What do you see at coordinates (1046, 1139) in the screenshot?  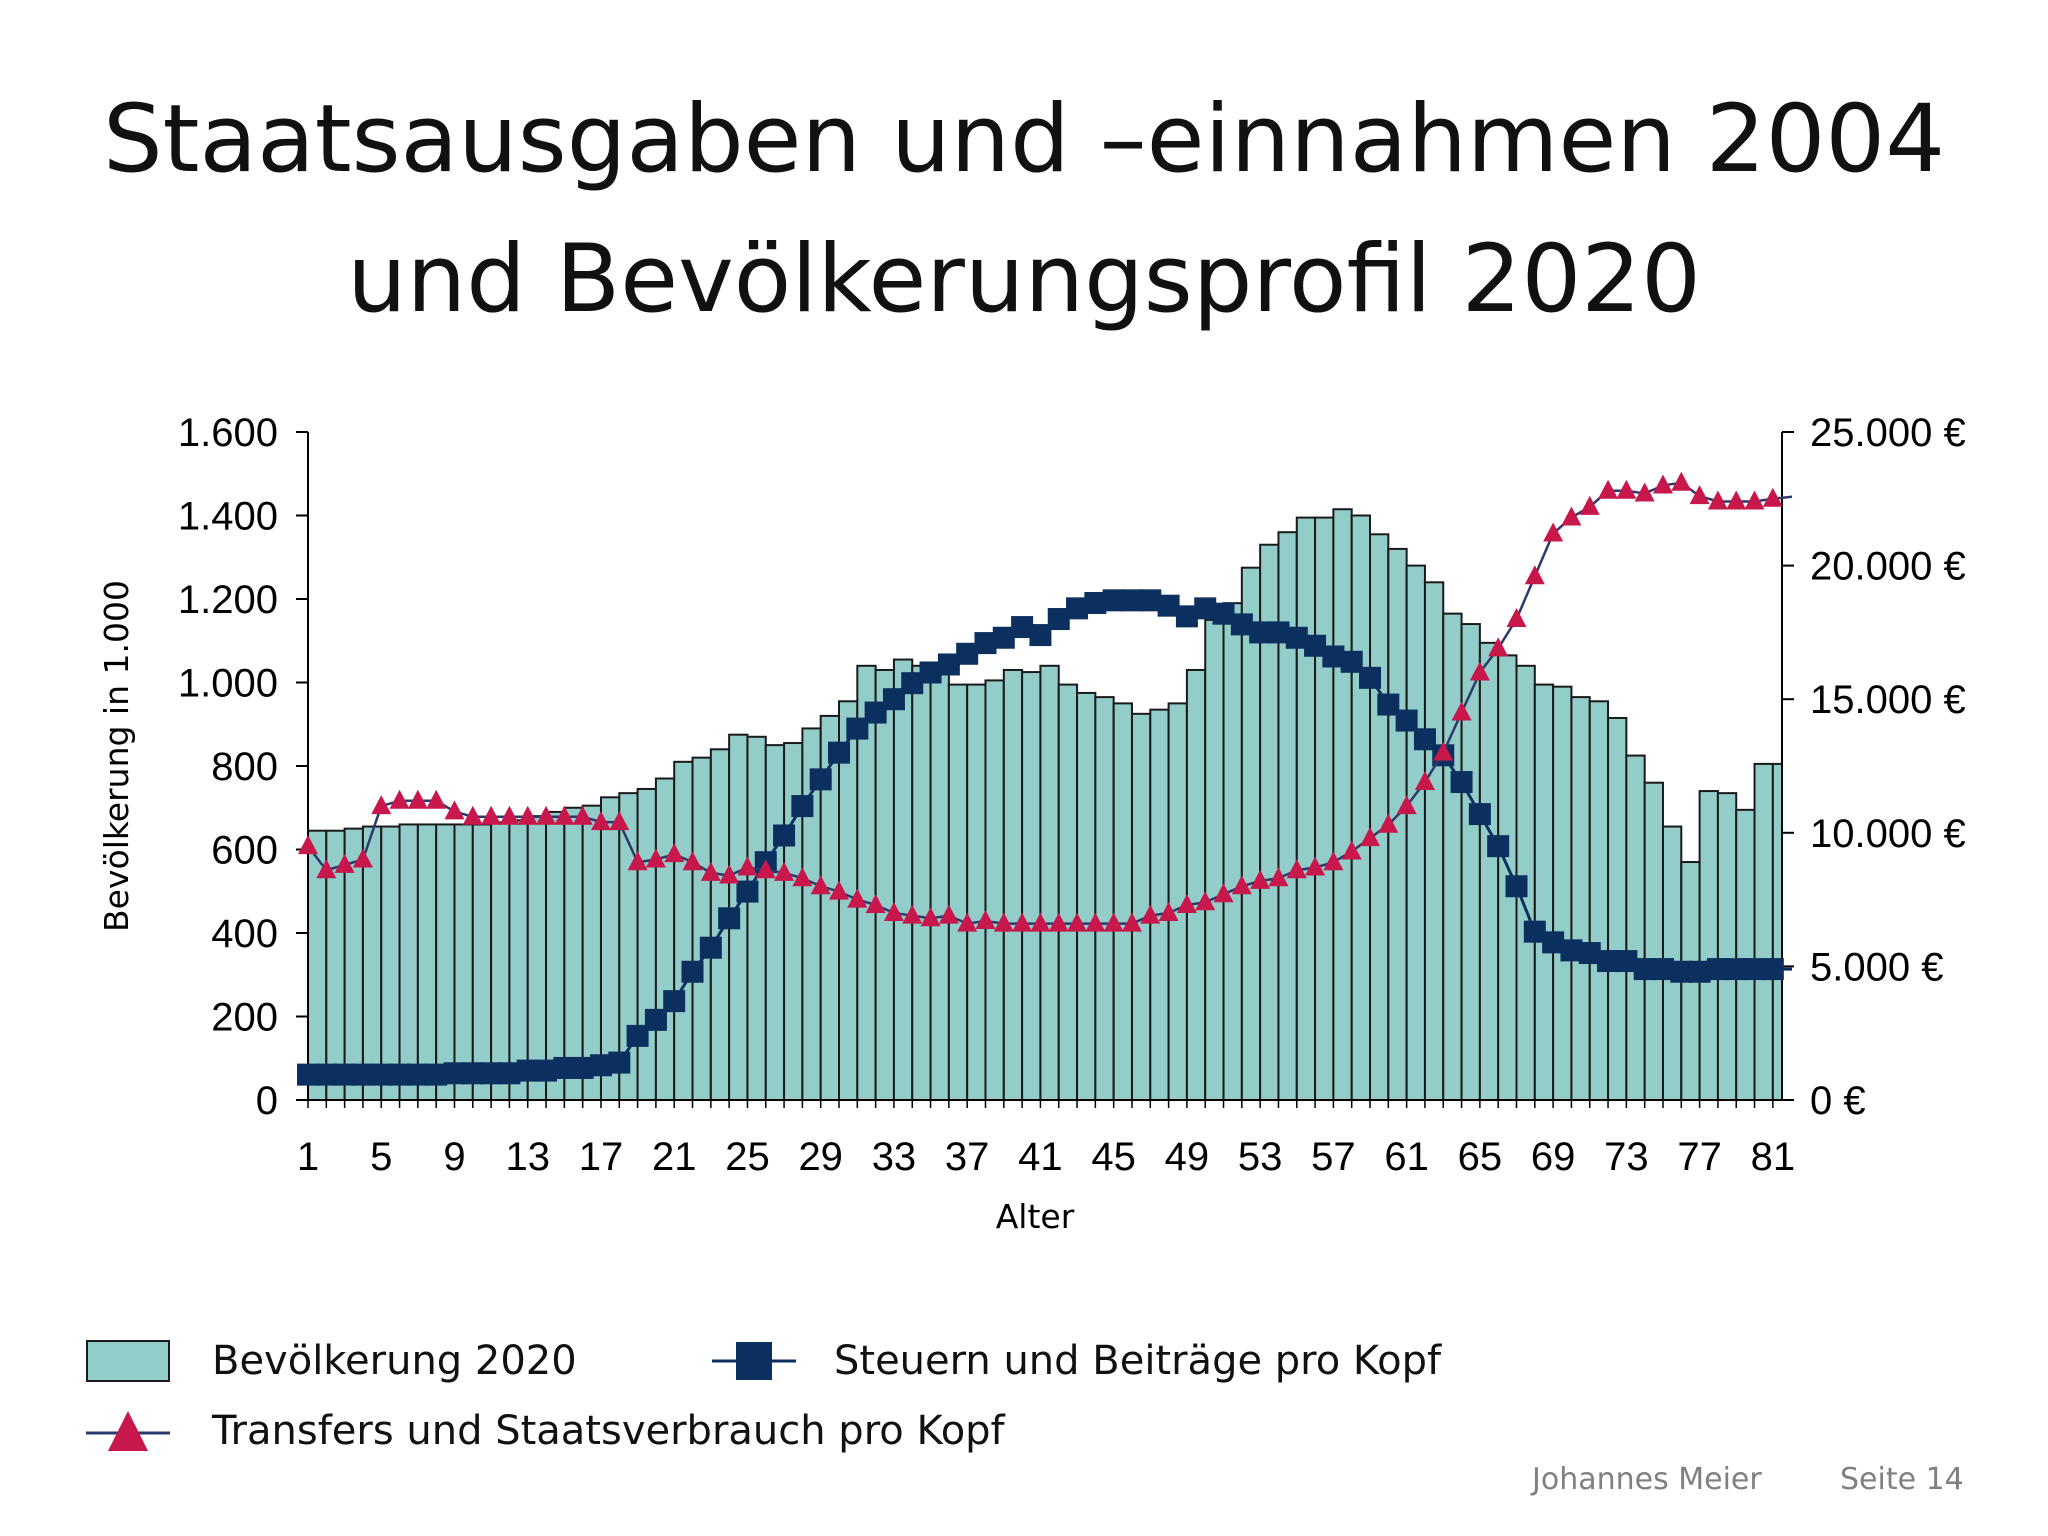 I see `x-axis: 1 5 9 13 17 21 25 29 33 37 41 45 49 53 57 61 65 69 73 77 81` at bounding box center [1046, 1139].